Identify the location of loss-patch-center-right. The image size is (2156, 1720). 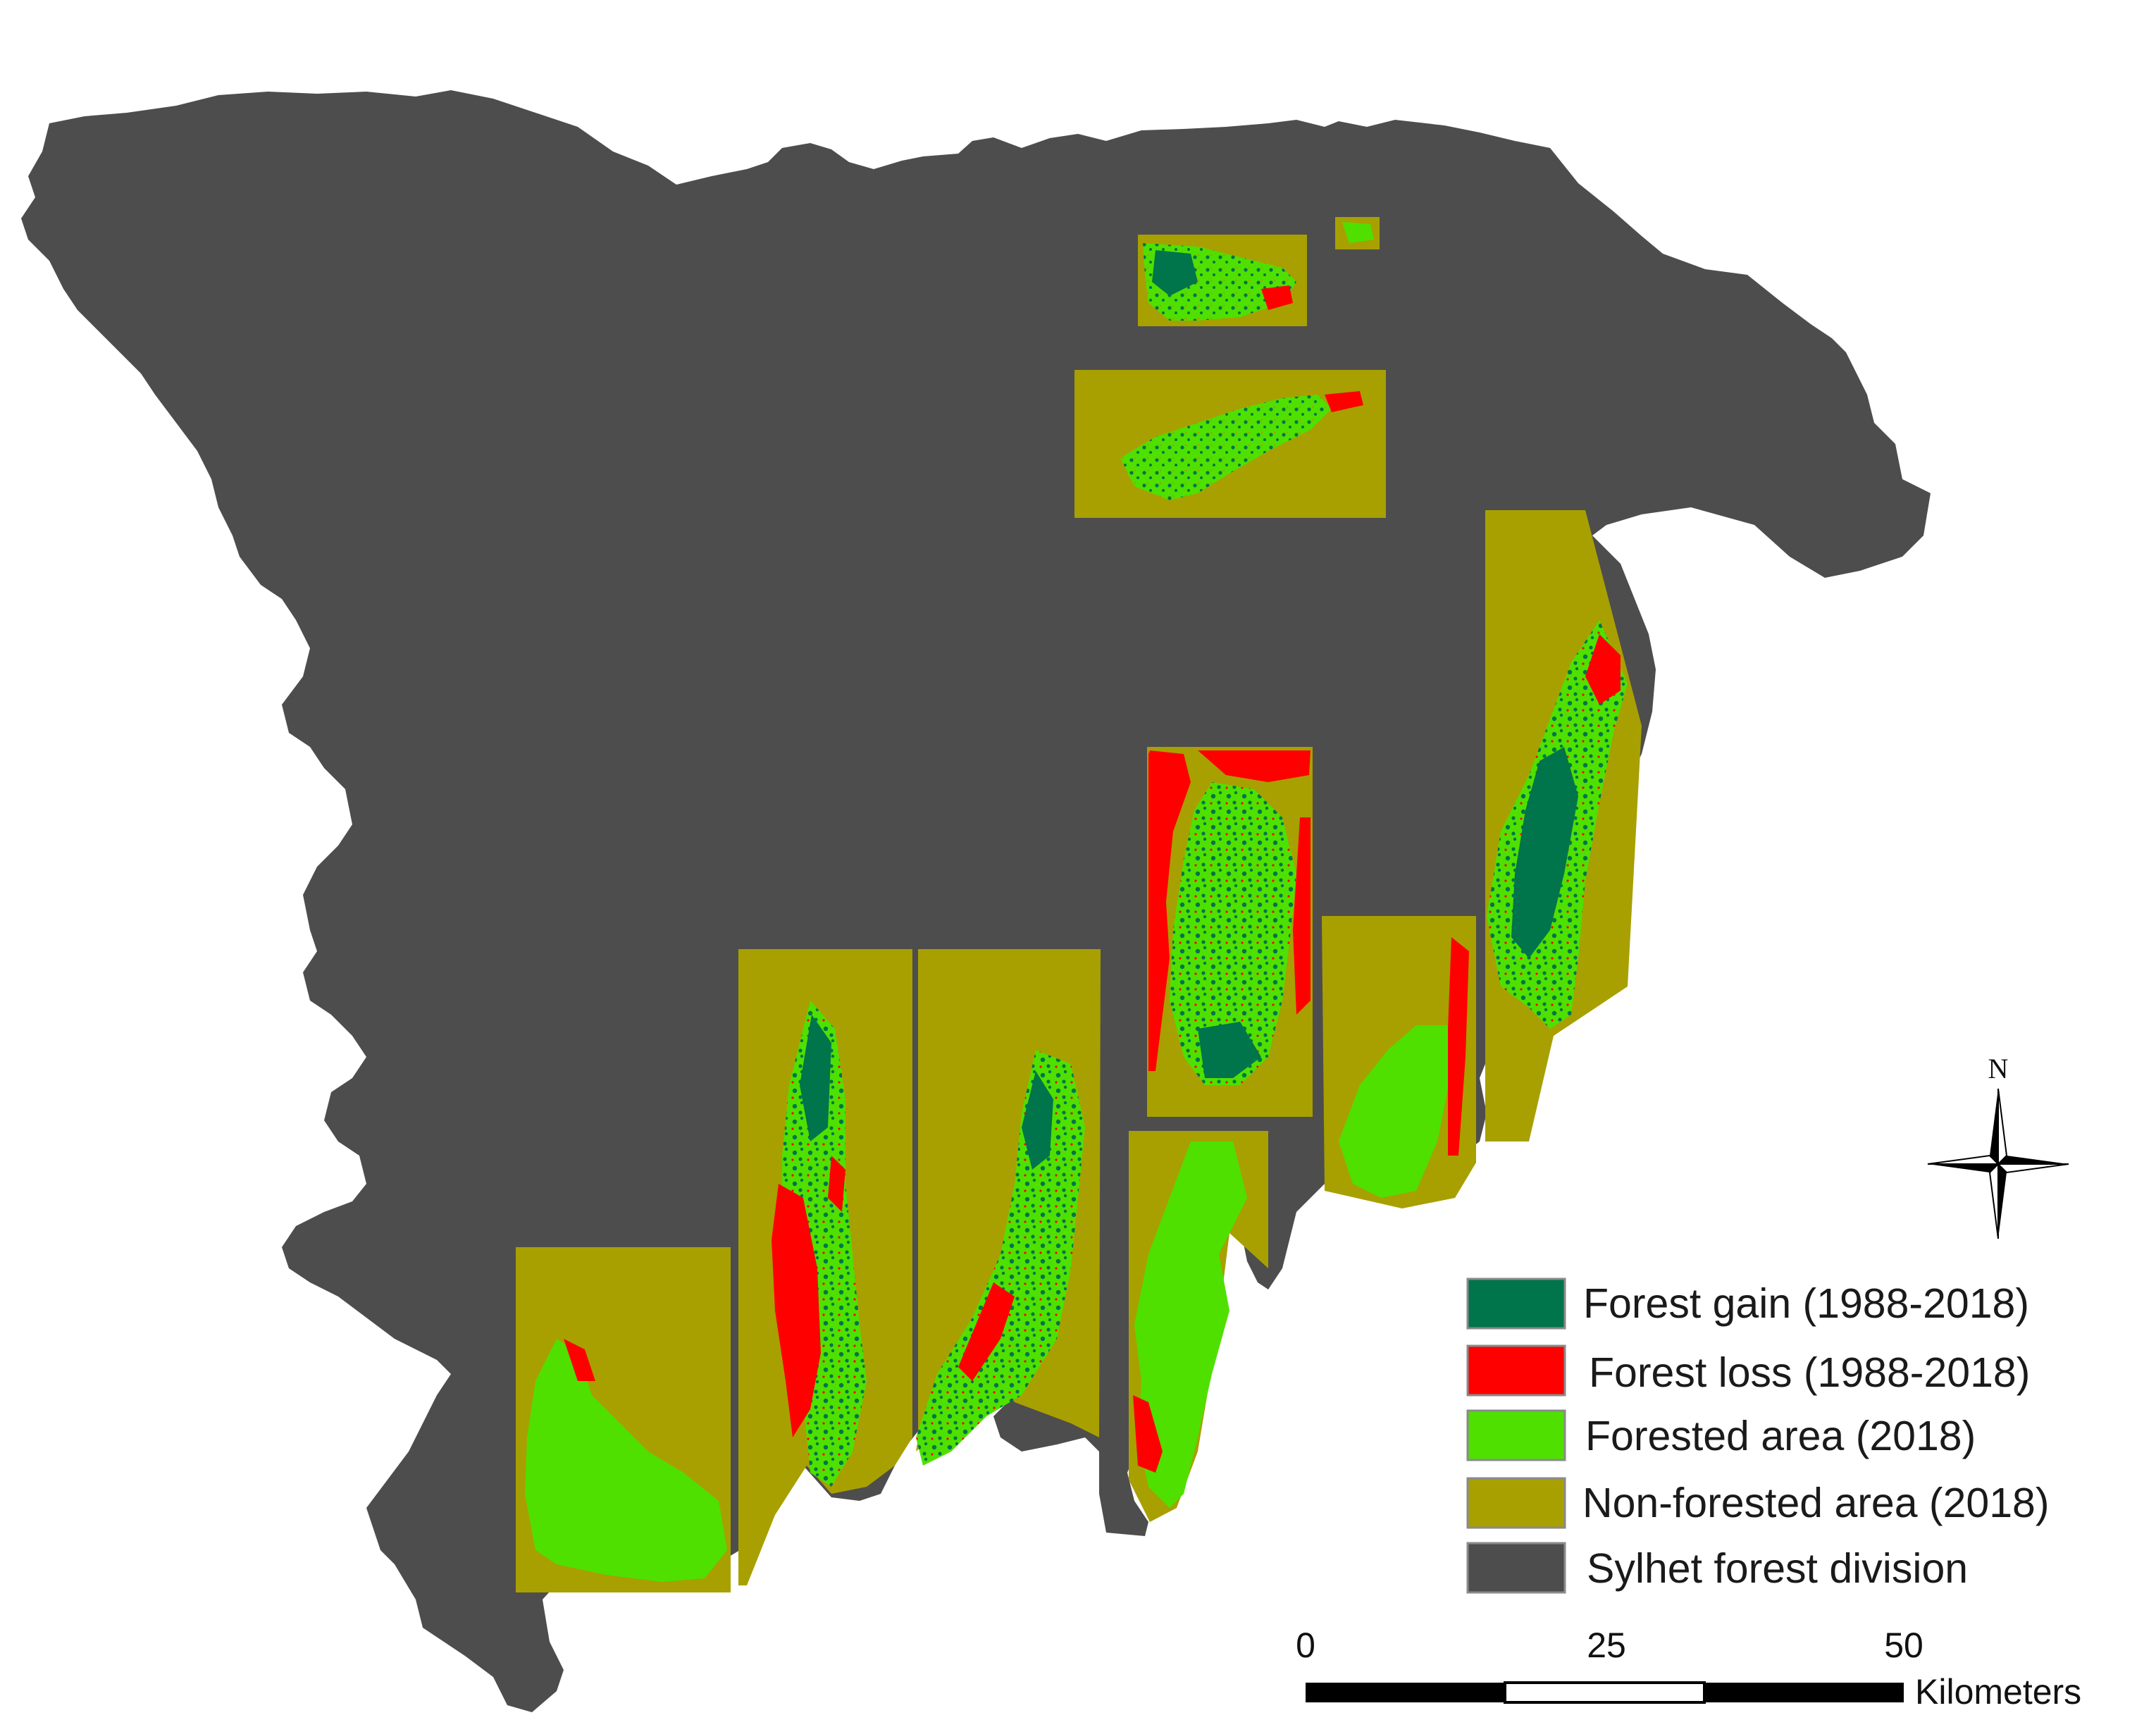
(1302, 916).